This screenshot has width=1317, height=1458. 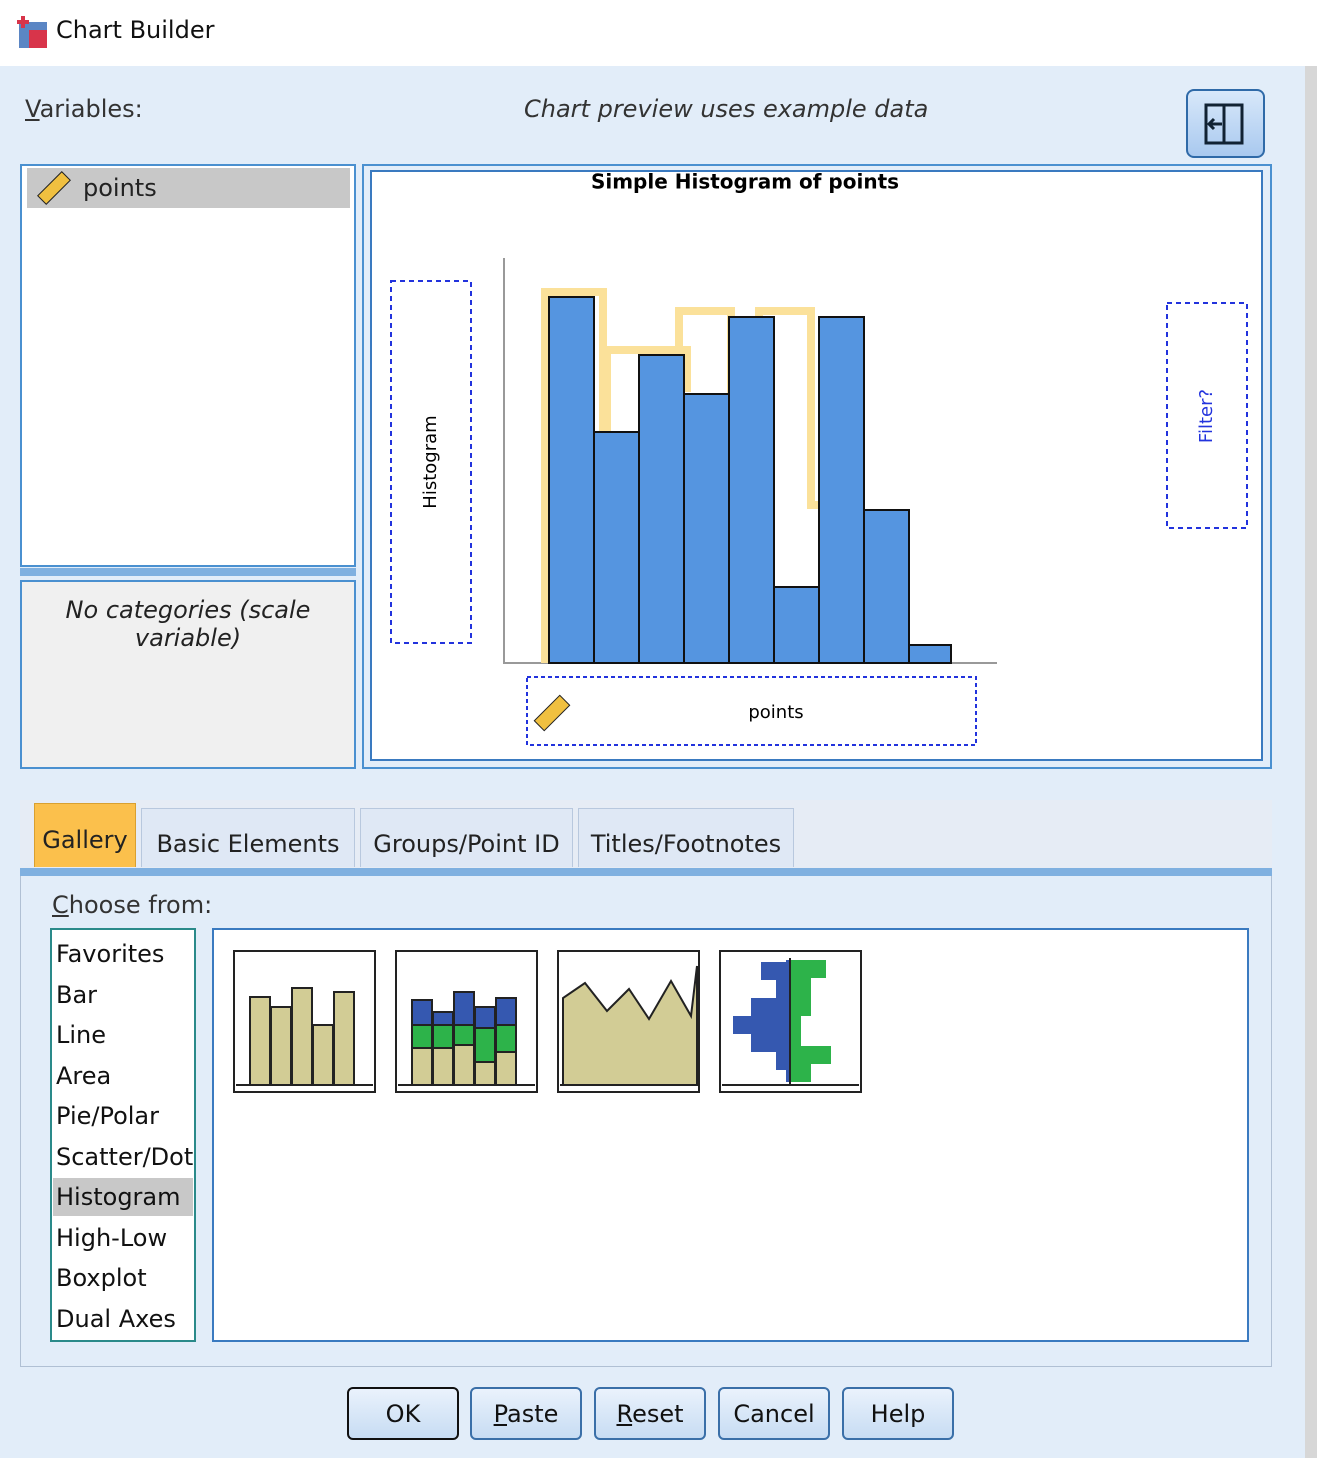 What do you see at coordinates (650, 1413) in the screenshot?
I see `dialog-button: Reset` at bounding box center [650, 1413].